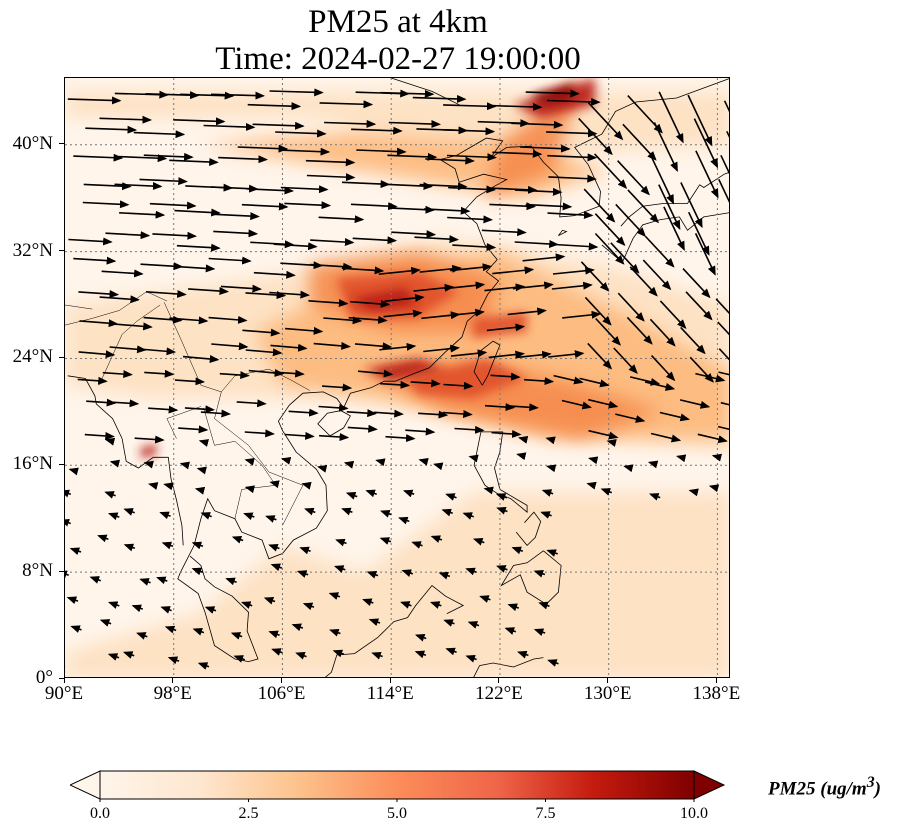  Describe the element at coordinates (248, 813) in the screenshot. I see `colorbar-tick-label: 2.5` at that location.